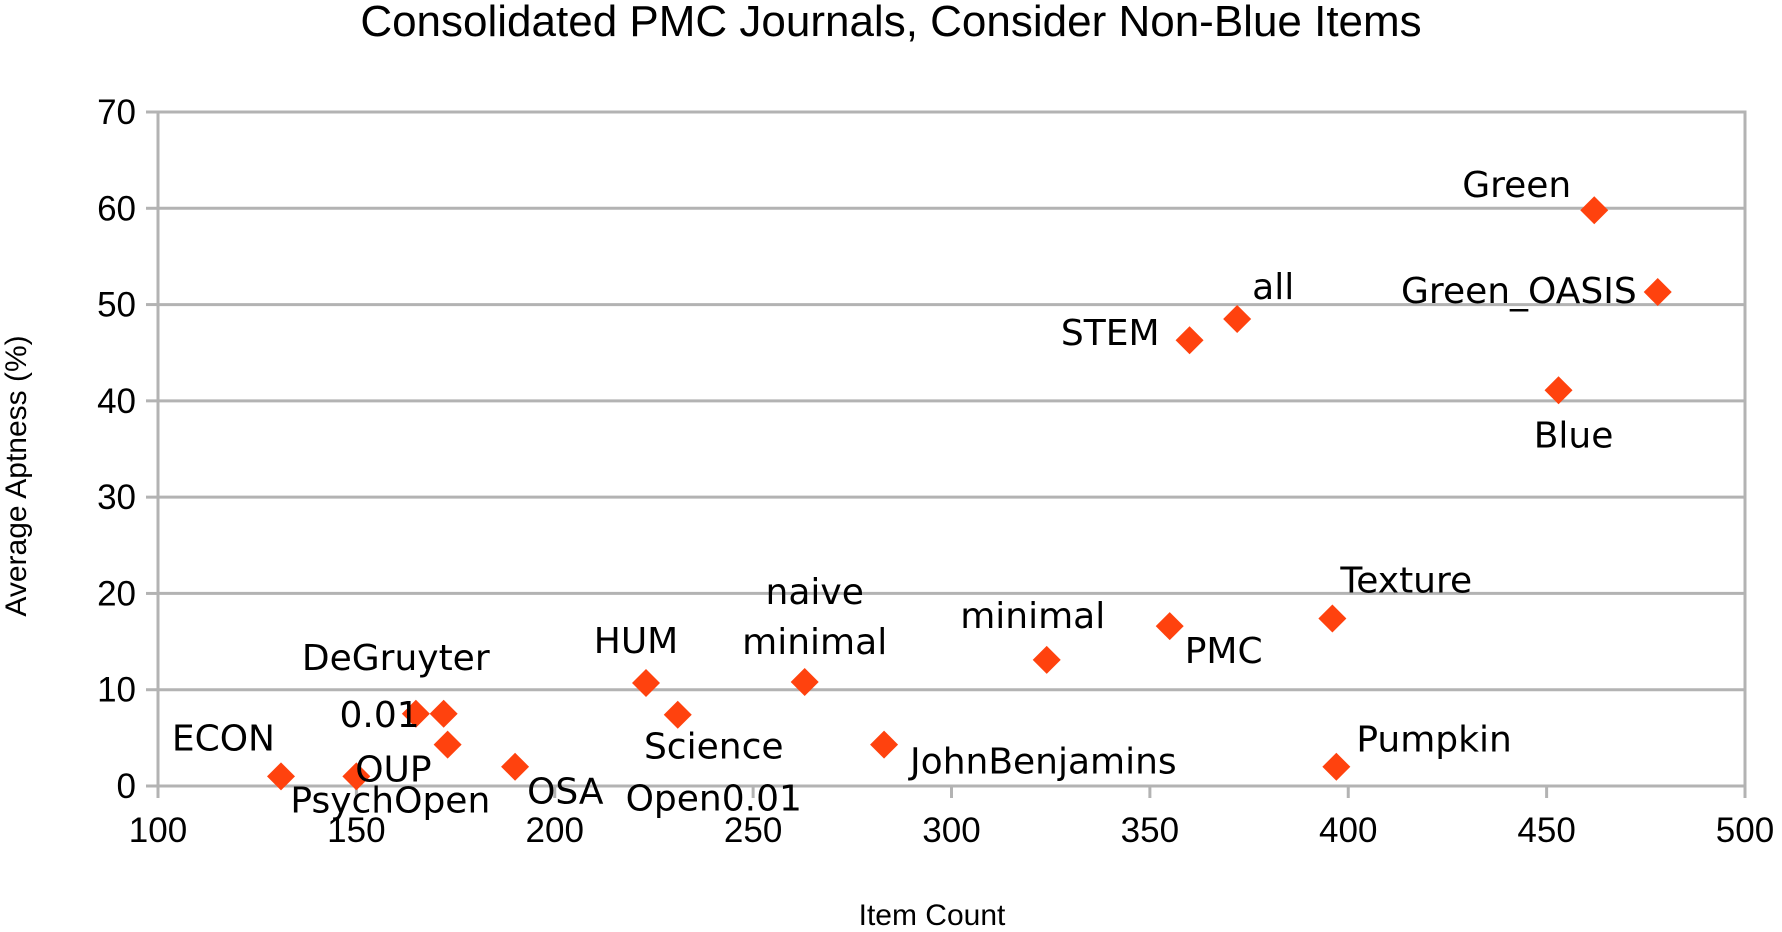 The width and height of the screenshot is (1782, 932). I want to click on data-label: minimal, so click(1032, 616).